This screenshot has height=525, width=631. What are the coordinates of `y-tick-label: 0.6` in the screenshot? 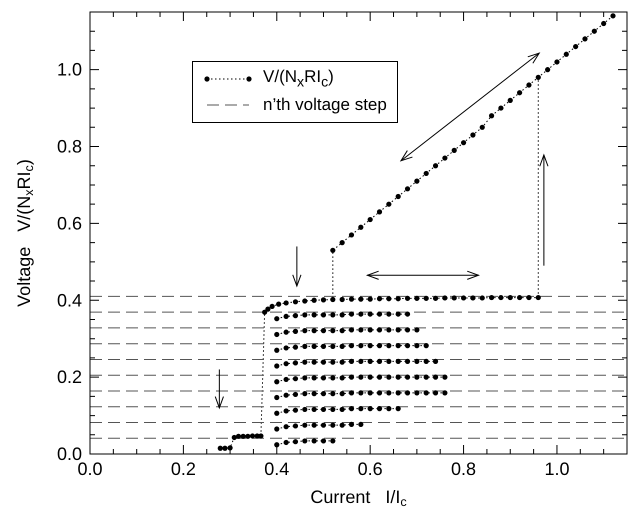 It's located at (69, 223).